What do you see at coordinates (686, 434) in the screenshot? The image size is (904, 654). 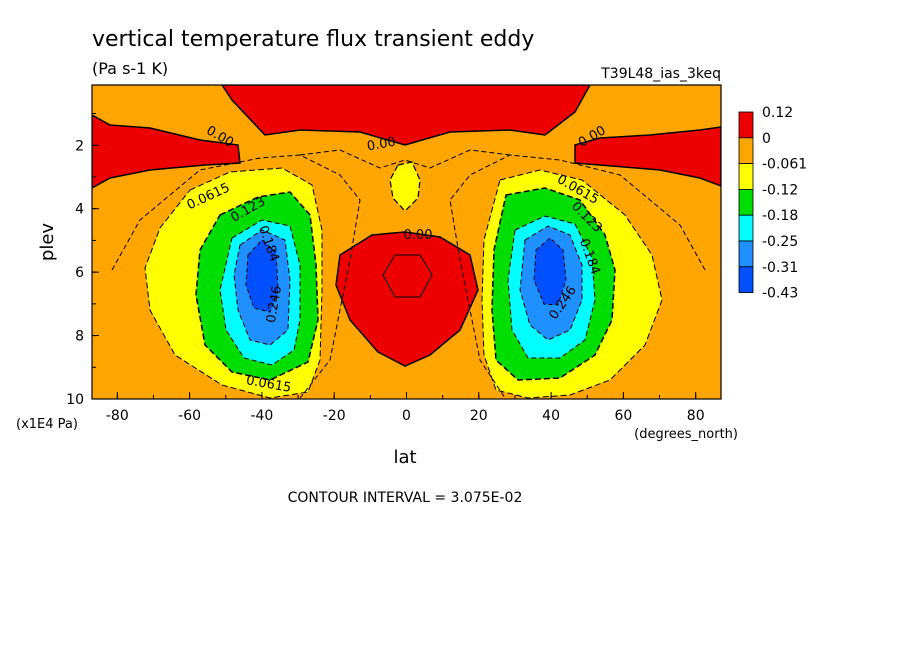 I see `x-axis-units: (degrees_north)` at bounding box center [686, 434].